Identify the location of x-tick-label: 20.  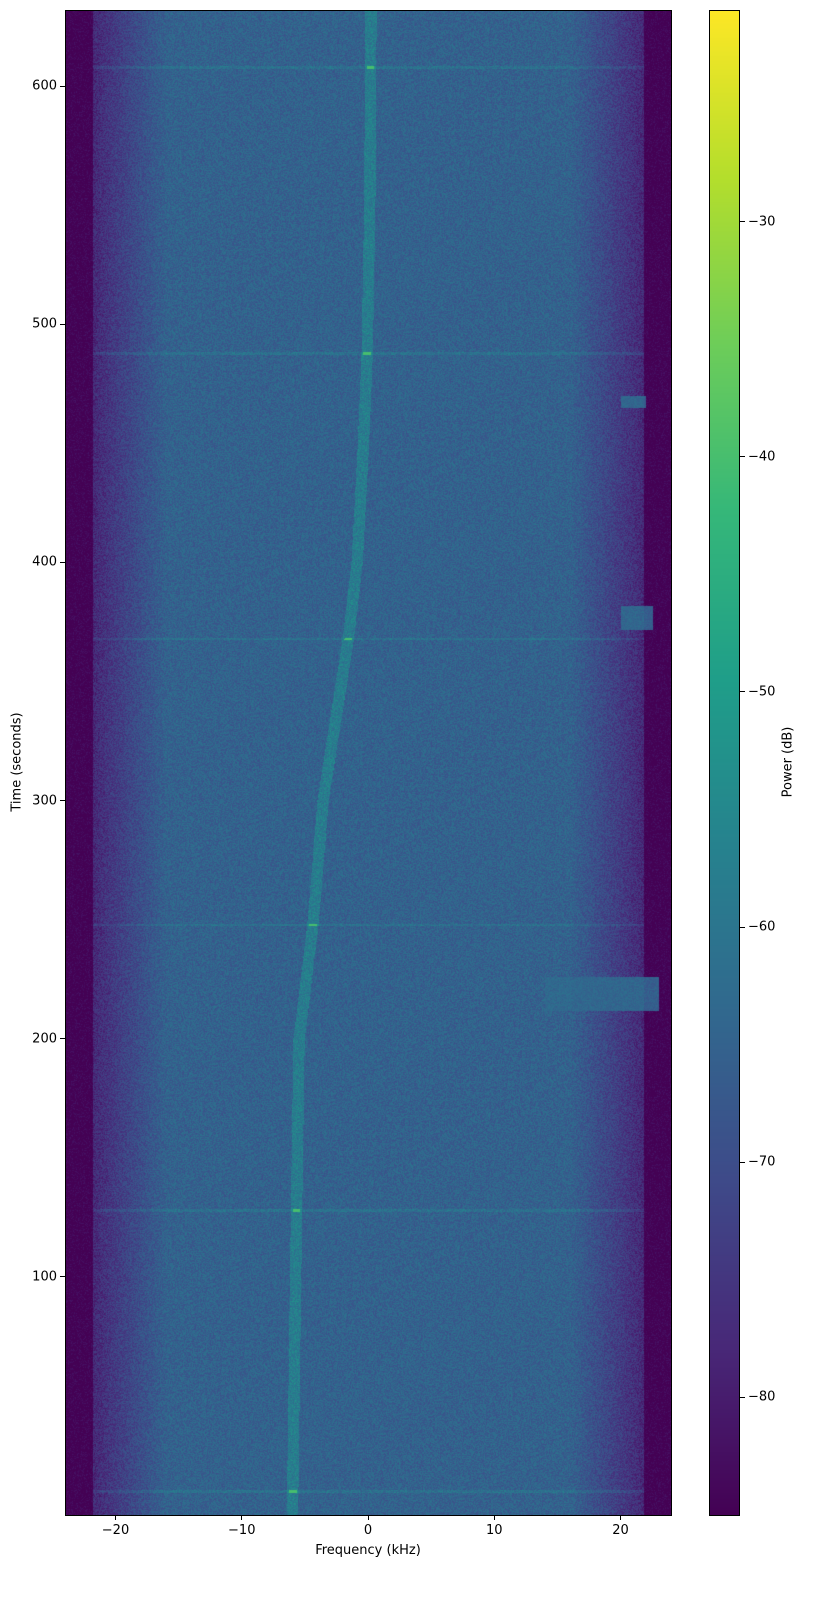
(620, 1530).